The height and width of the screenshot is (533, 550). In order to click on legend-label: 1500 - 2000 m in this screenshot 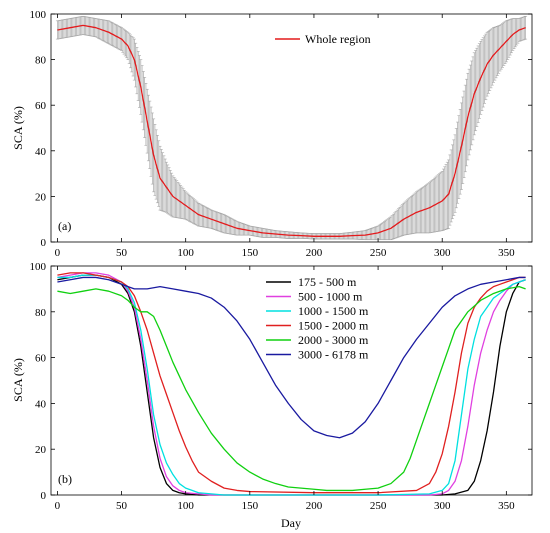, I will do `click(333, 326)`.